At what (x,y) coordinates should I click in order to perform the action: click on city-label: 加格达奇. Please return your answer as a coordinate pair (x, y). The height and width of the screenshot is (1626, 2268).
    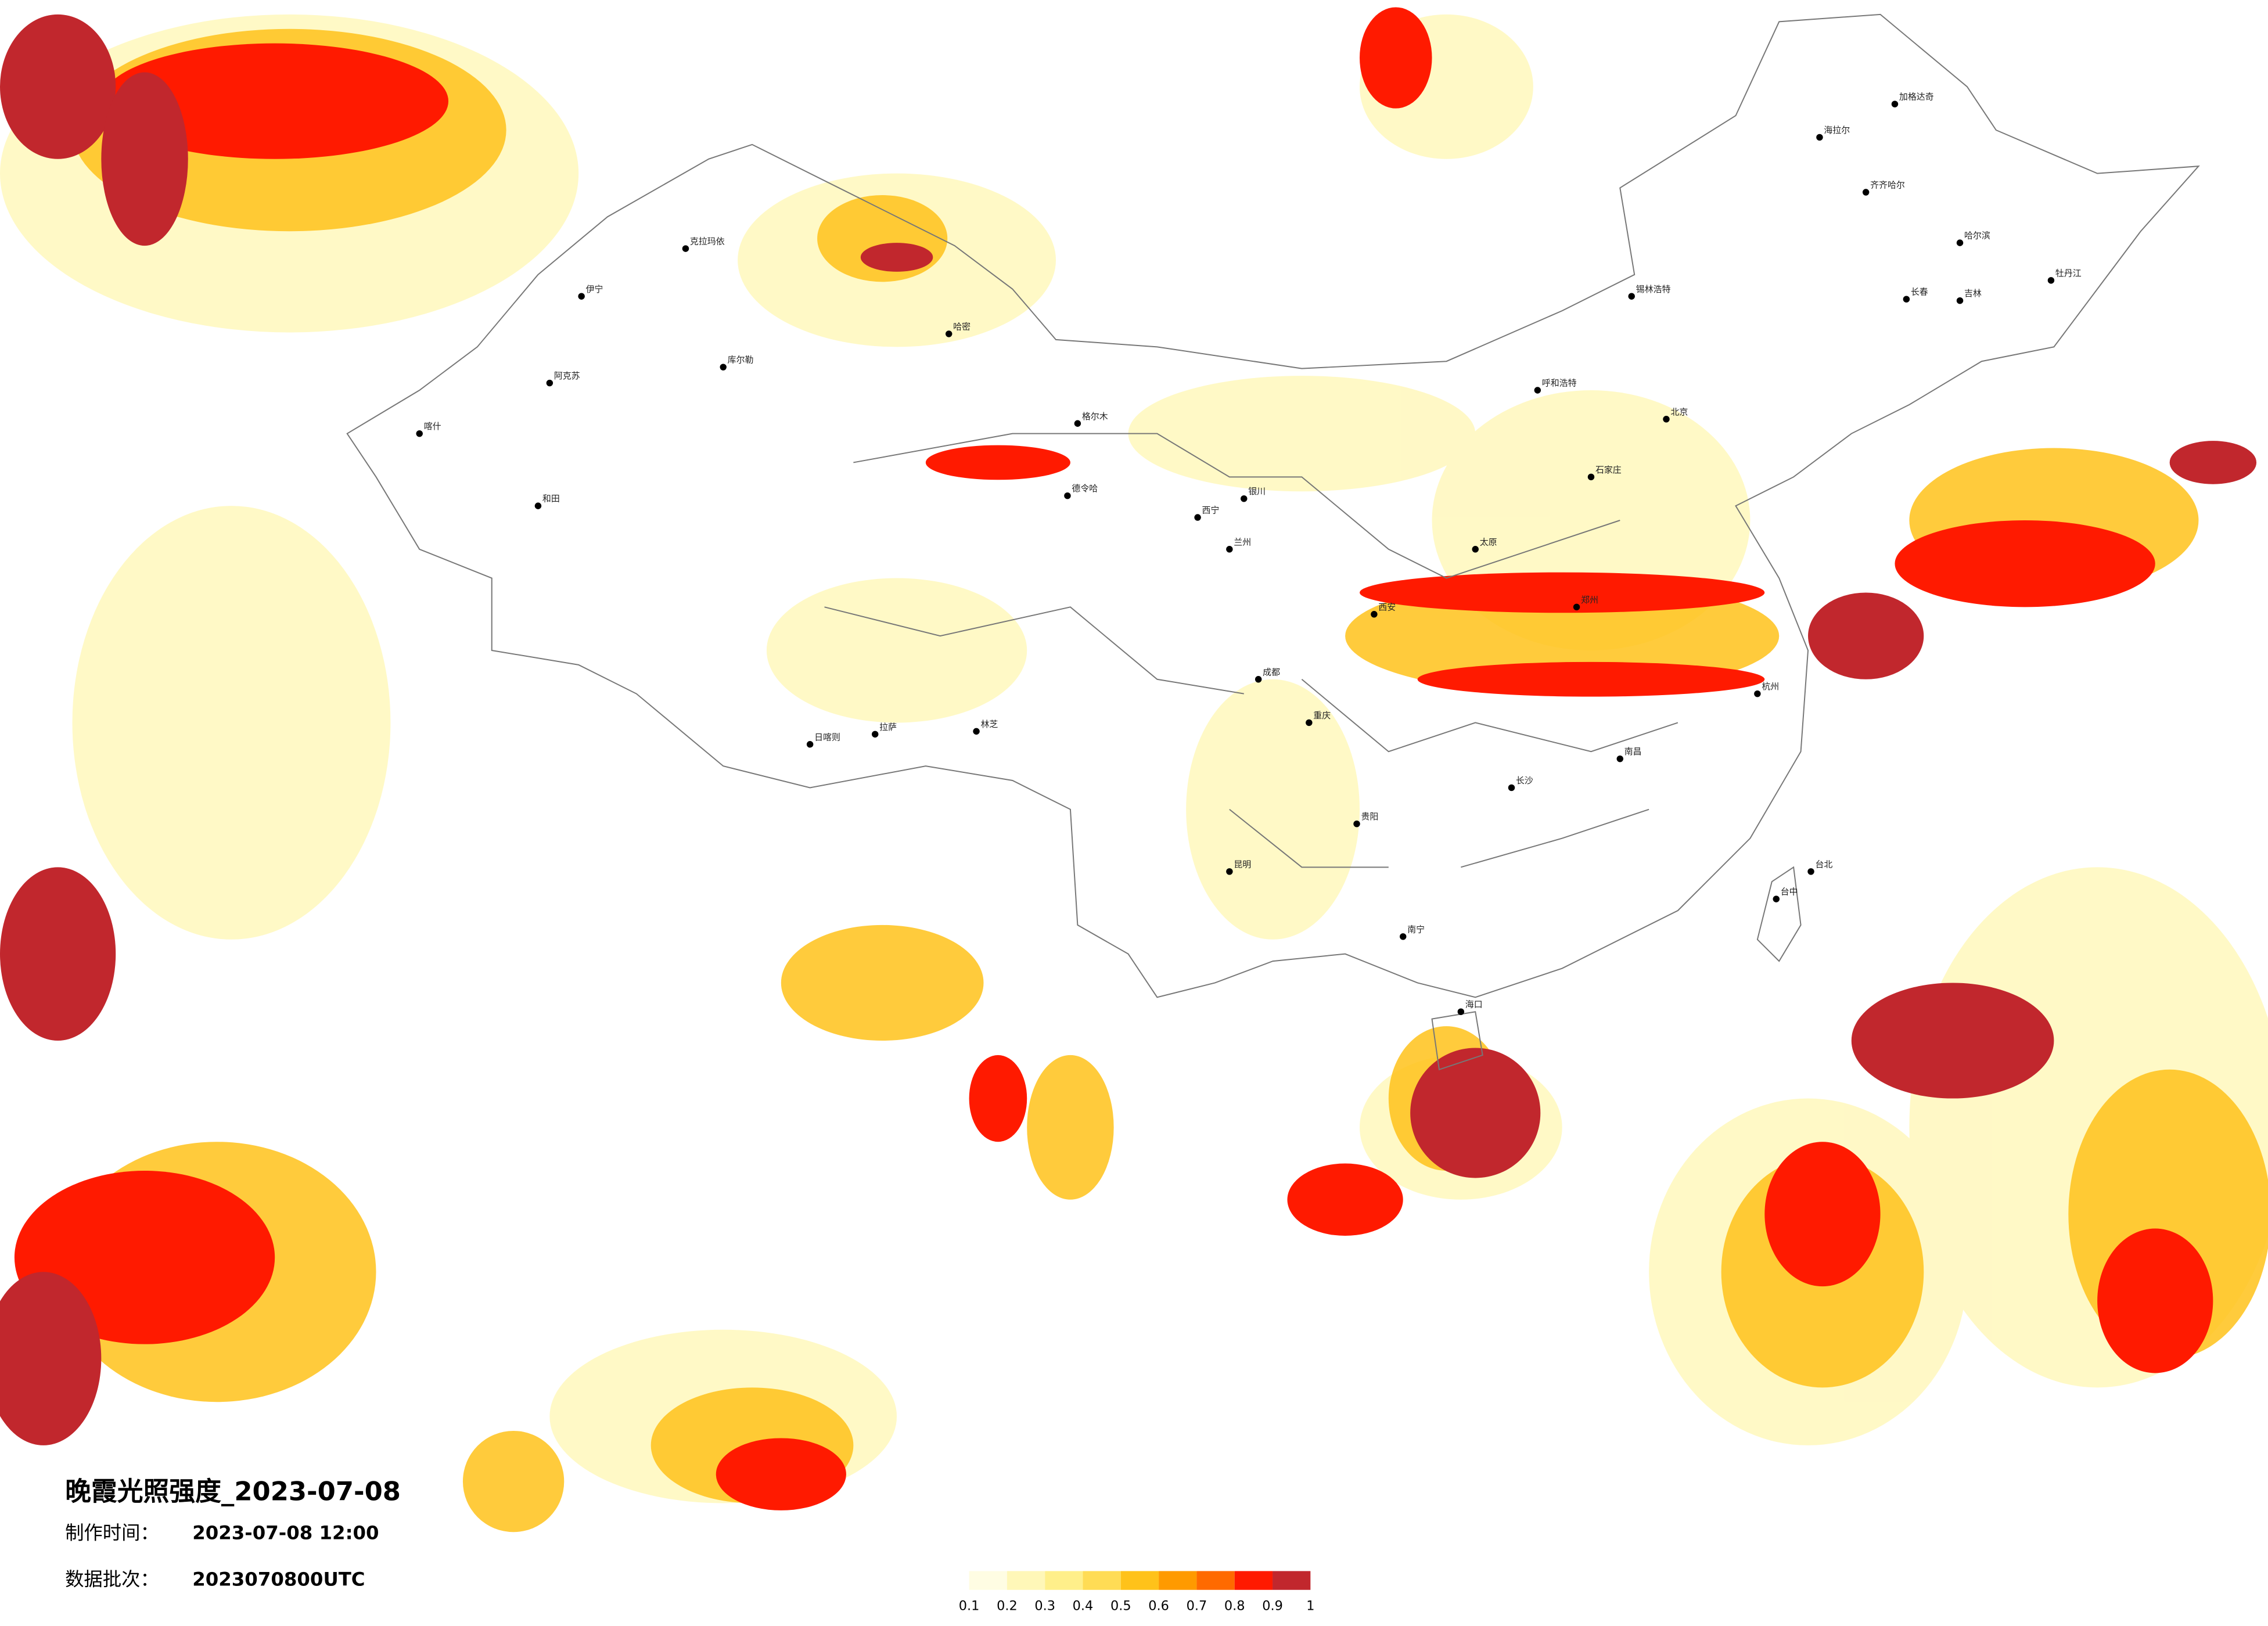
    Looking at the image, I should click on (1916, 97).